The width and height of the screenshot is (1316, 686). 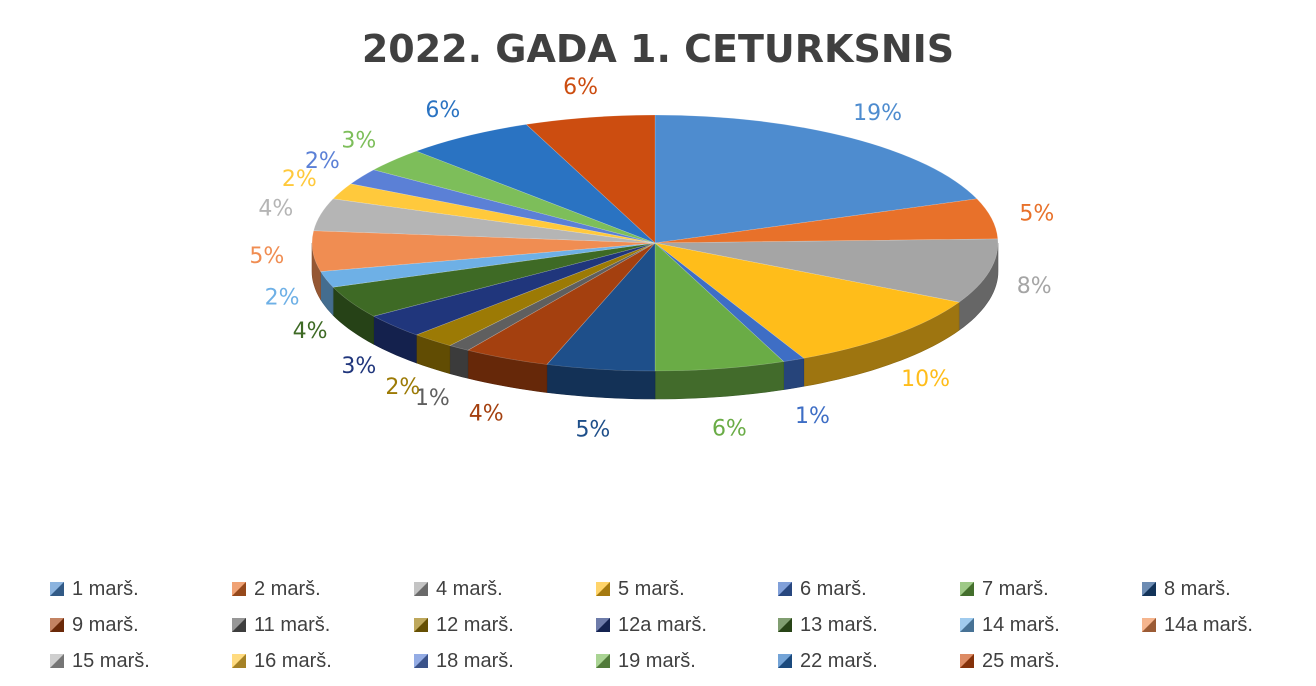 What do you see at coordinates (141, 625) in the screenshot?
I see `legend-item-7: 9 marš.` at bounding box center [141, 625].